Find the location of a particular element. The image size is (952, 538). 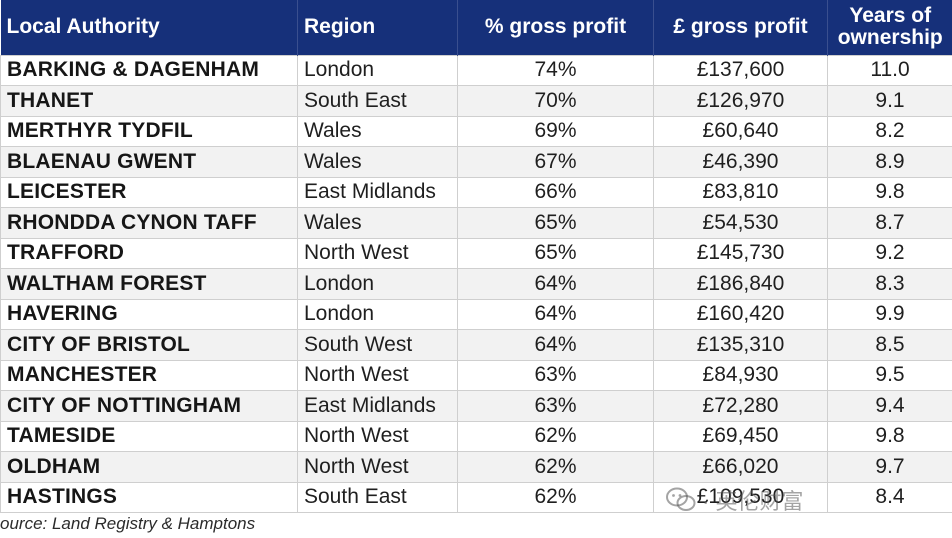

cell-local-authority: HAVERING is located at coordinates (149, 314).